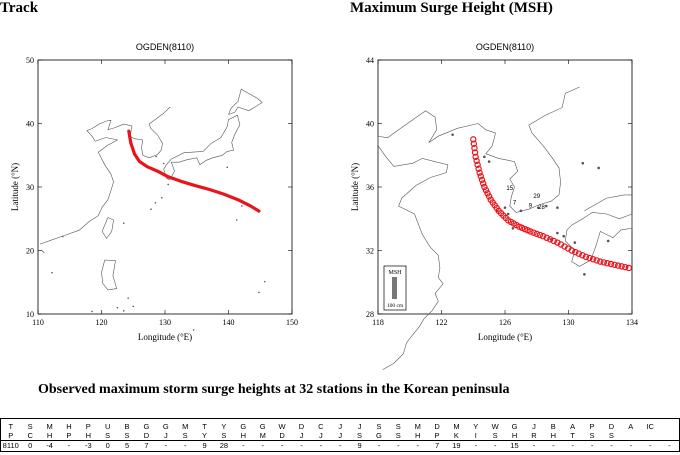  Describe the element at coordinates (395, 273) in the screenshot. I see `msh-legend-title: MSH` at that location.